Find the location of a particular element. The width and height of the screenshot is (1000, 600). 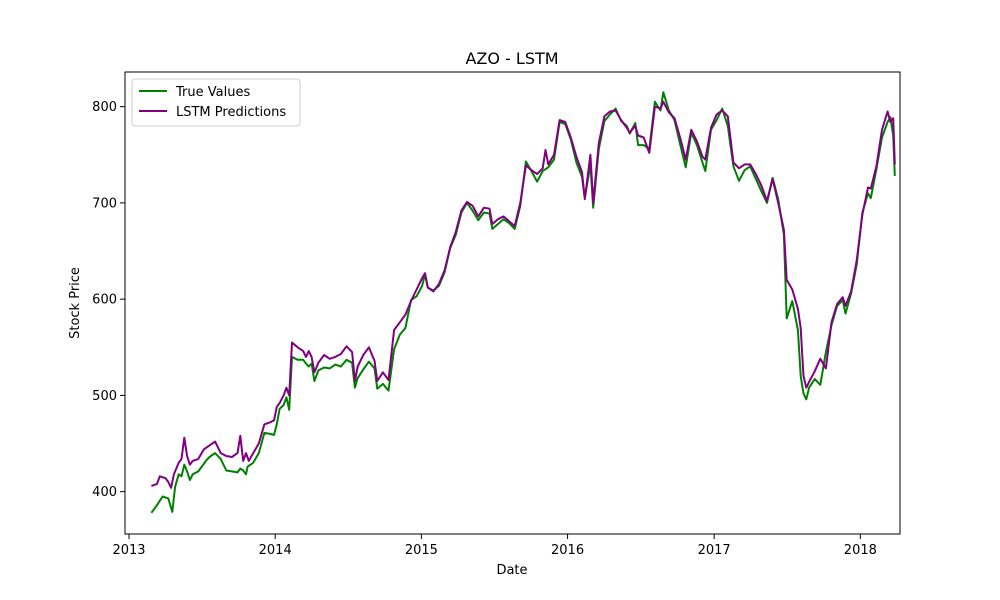

y-tick-label: 500 is located at coordinates (104, 396).